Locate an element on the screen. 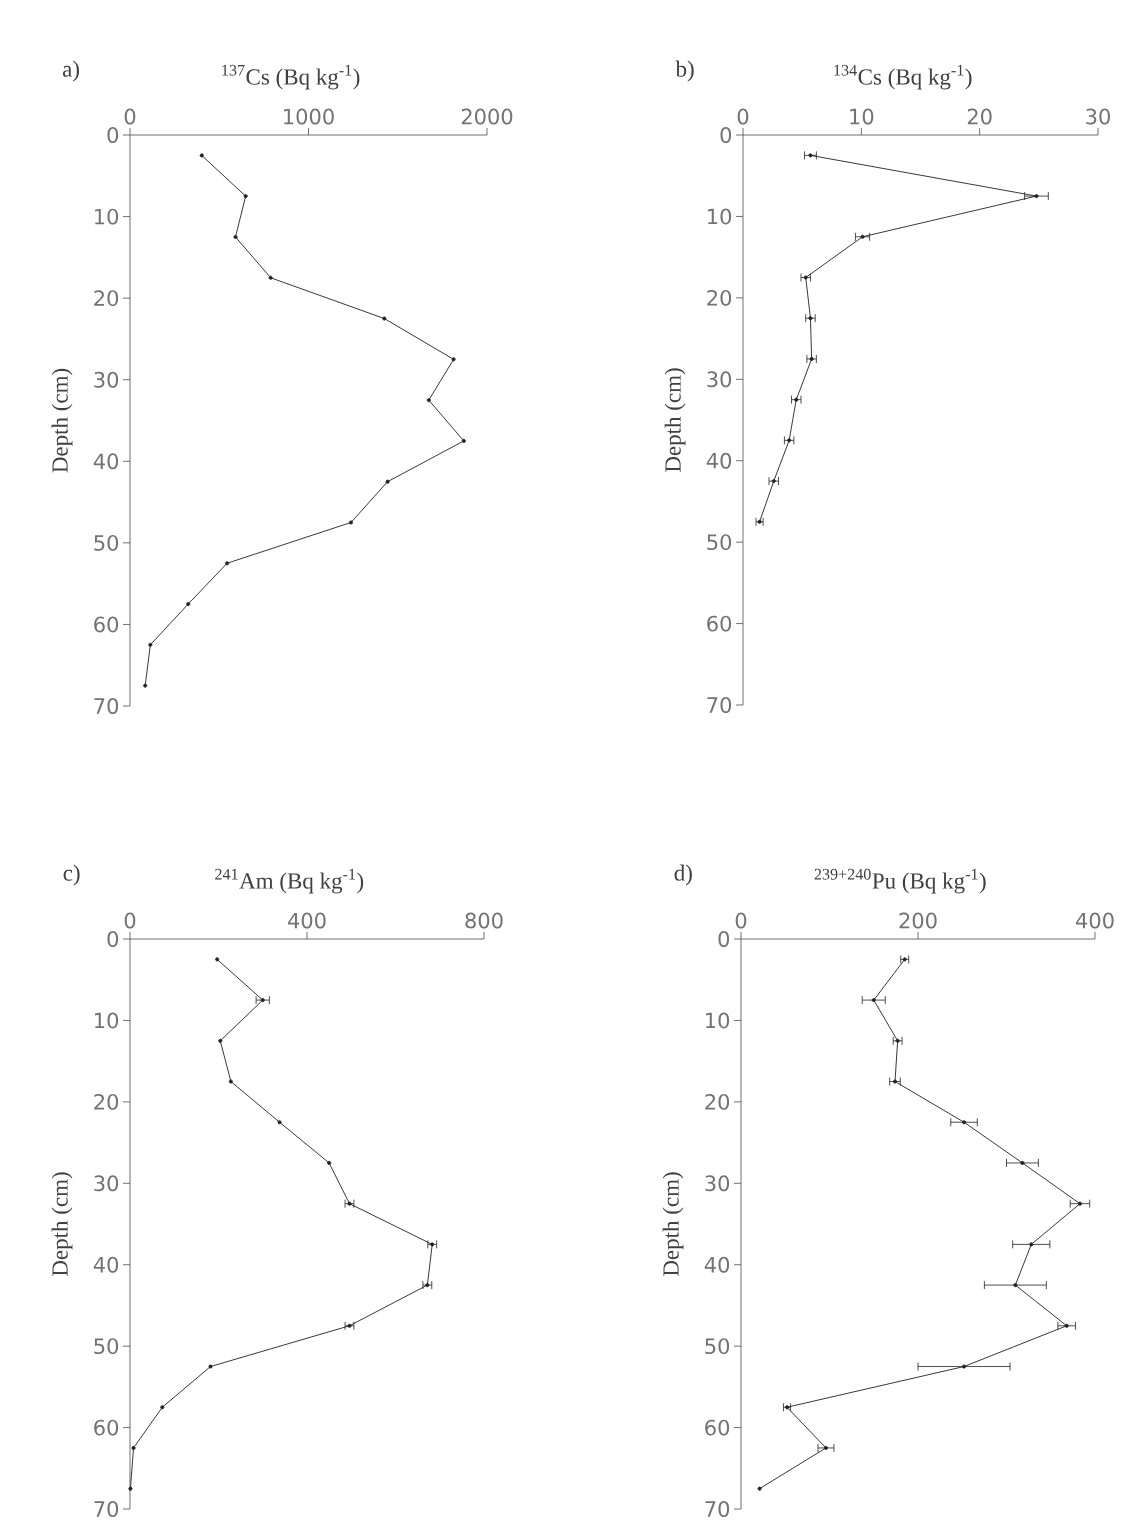  x-tick-label: 30 is located at coordinates (1098, 116).